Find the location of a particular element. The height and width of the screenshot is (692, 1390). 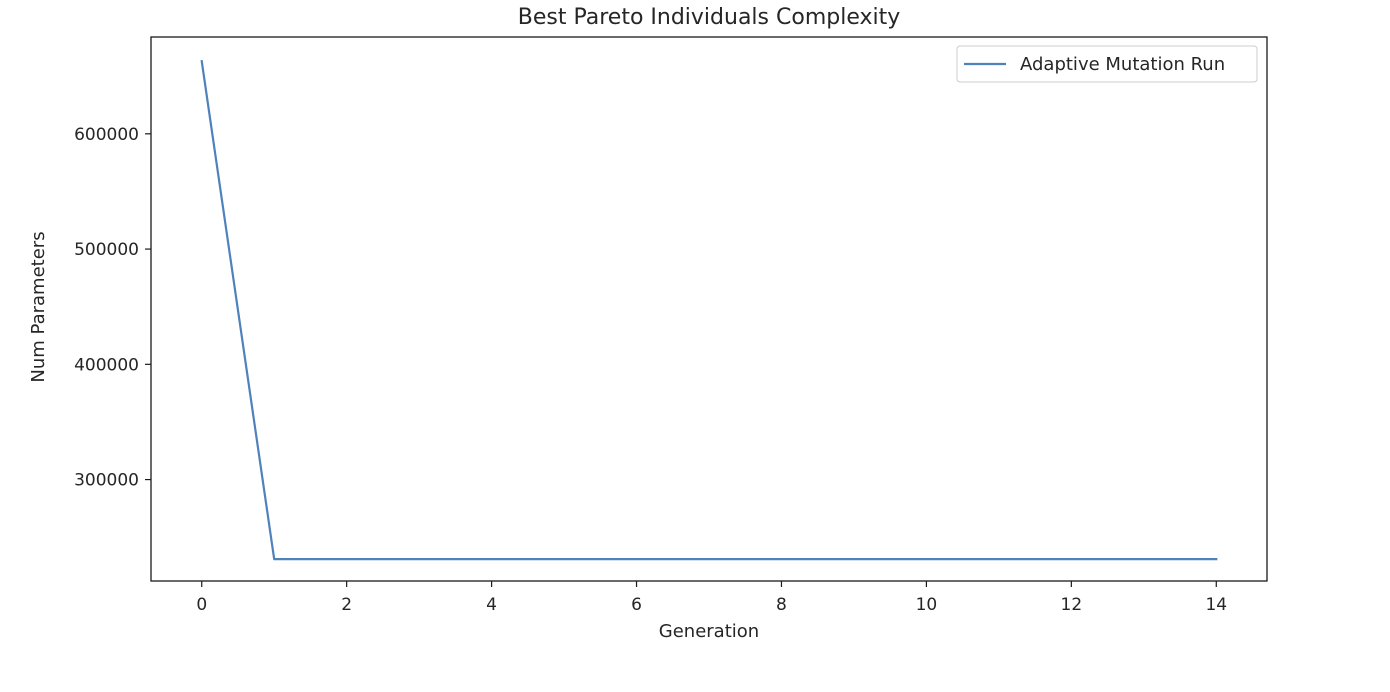

chart-title: Best Pareto Individuals Complexity is located at coordinates (709, 17).